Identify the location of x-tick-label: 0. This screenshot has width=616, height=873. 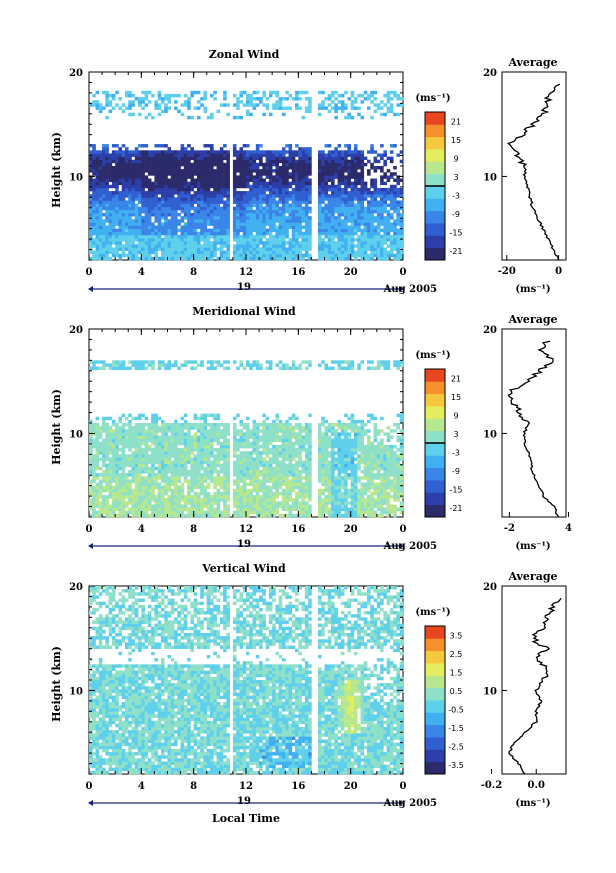
(403, 272).